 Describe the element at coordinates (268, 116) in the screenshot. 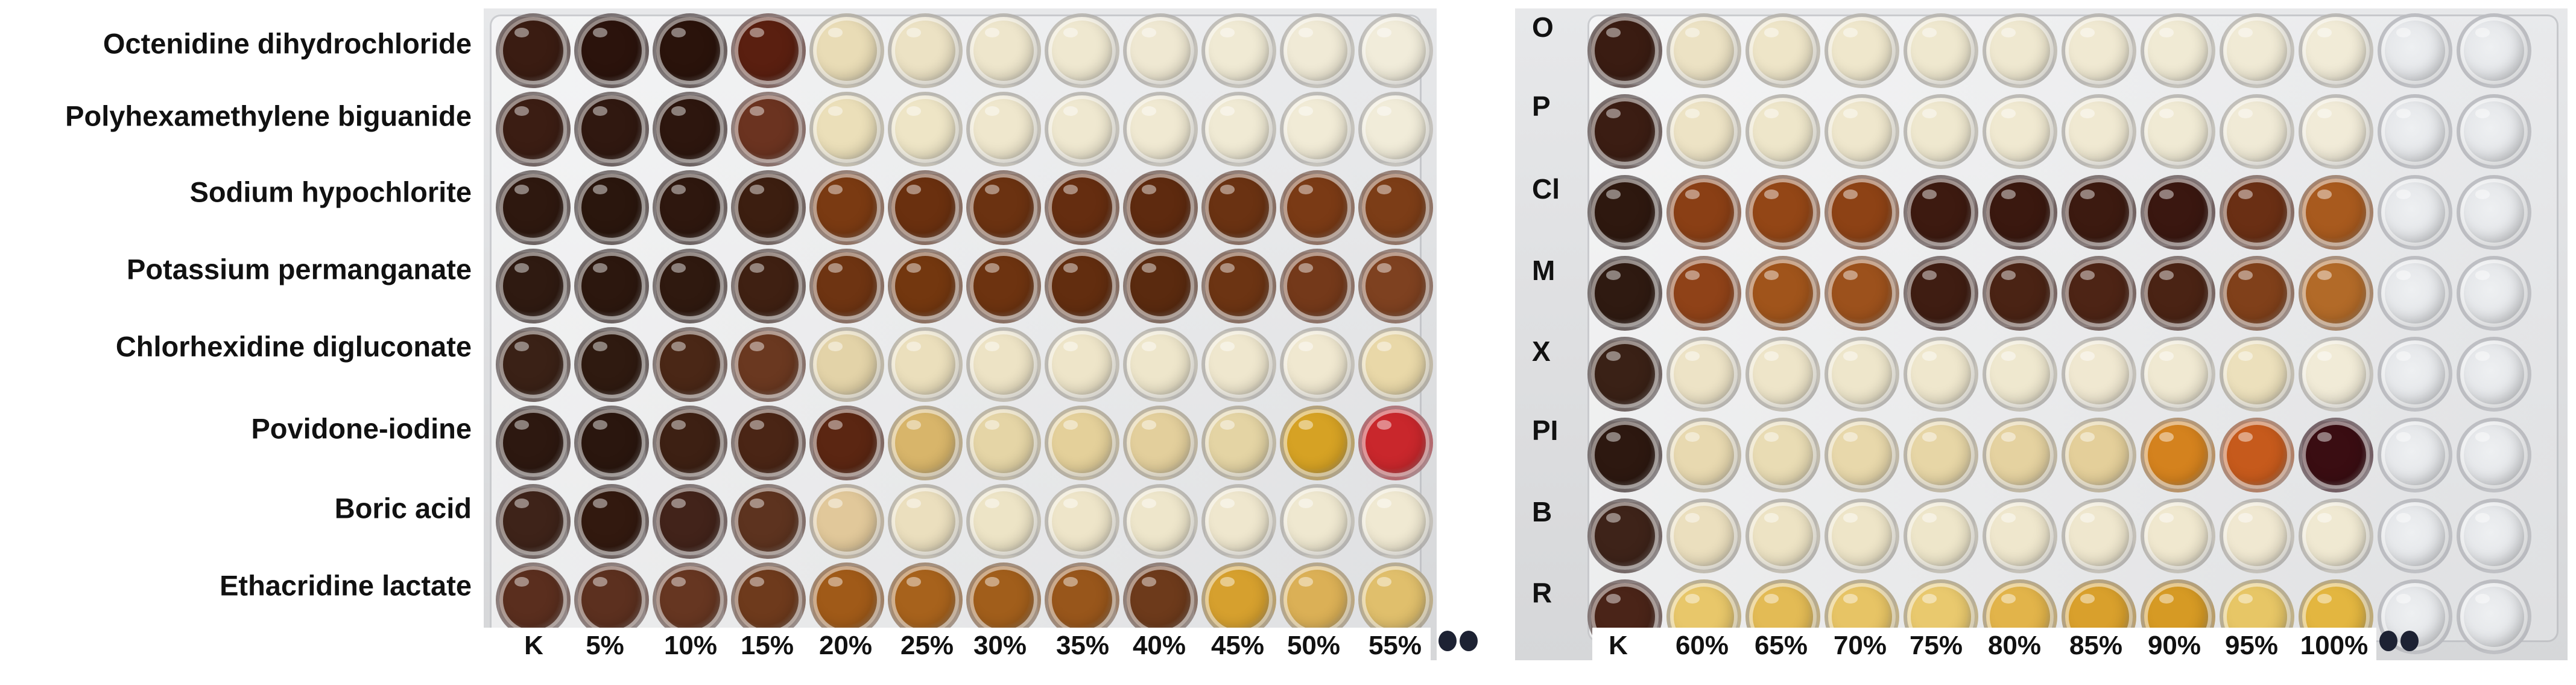

I see `row-label-polyhexamethylene-biguanide: Polyhexamethylene biguanide` at that location.